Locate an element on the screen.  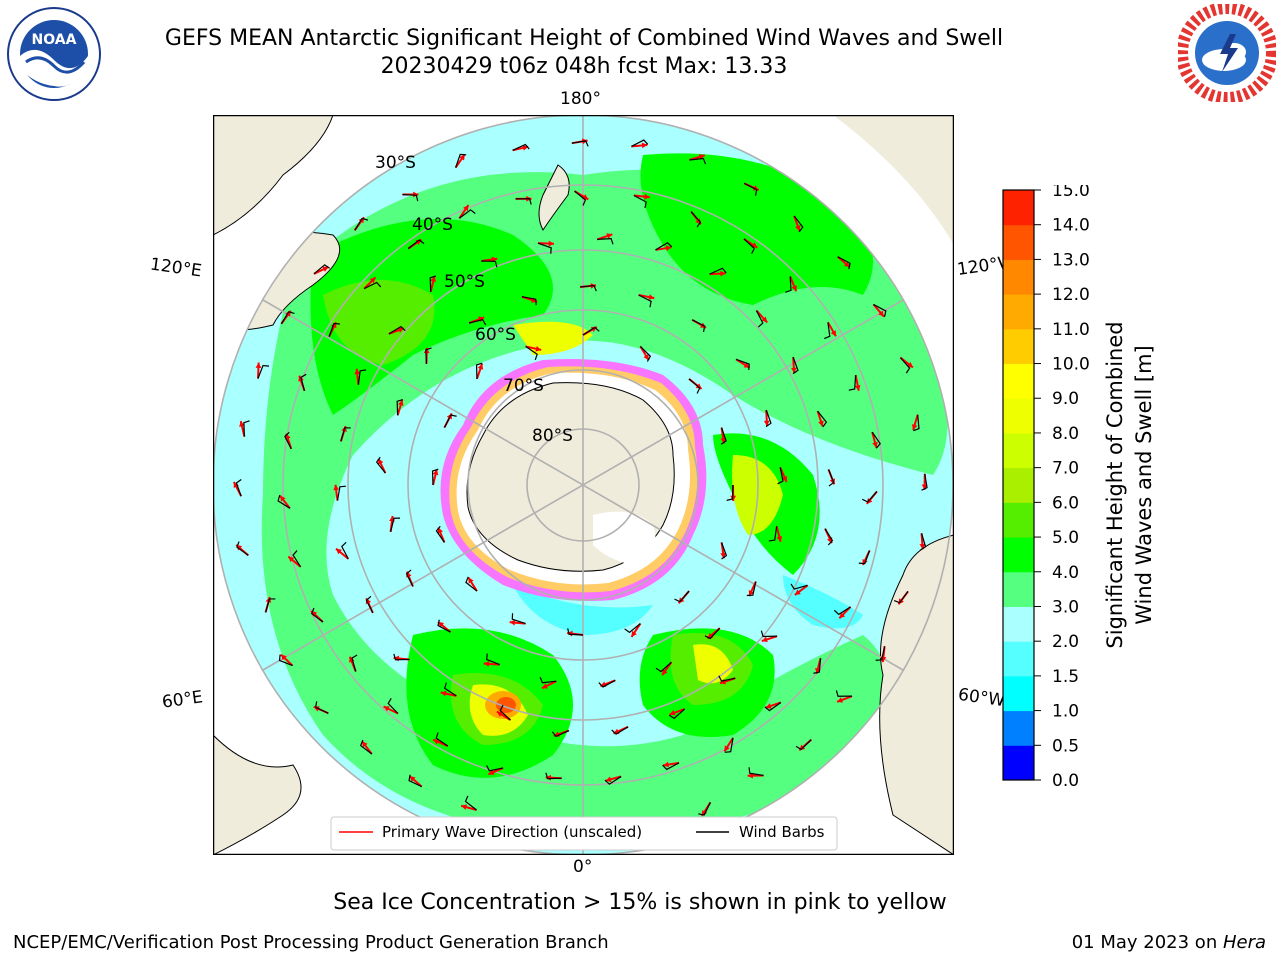
colorbar-title-line1: Significant Height of Combined is located at coordinates (1115, 484).